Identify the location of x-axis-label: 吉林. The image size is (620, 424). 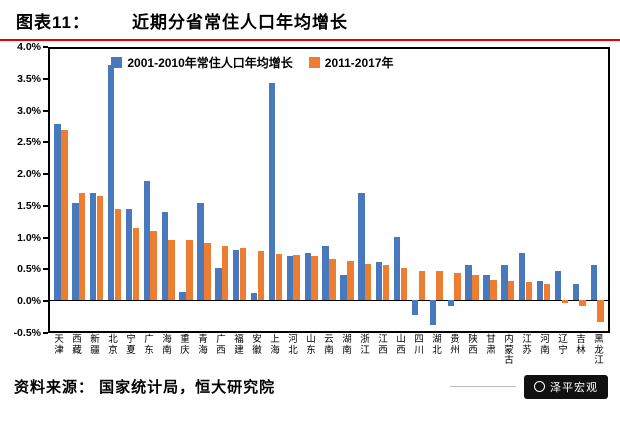
(581, 345).